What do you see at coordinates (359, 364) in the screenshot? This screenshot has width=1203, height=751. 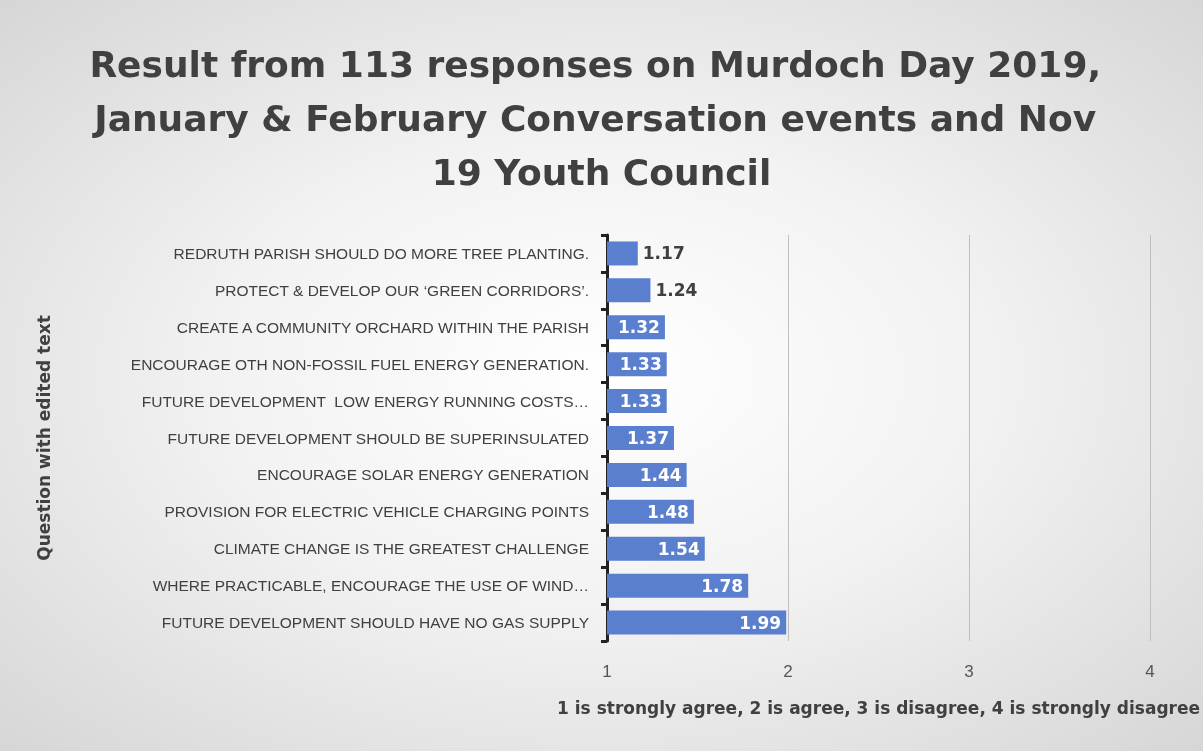 I see `y-tick-label: ENCOURAGE OTH NON-FOSSIL FUEL ENERGY GENERATION.` at bounding box center [359, 364].